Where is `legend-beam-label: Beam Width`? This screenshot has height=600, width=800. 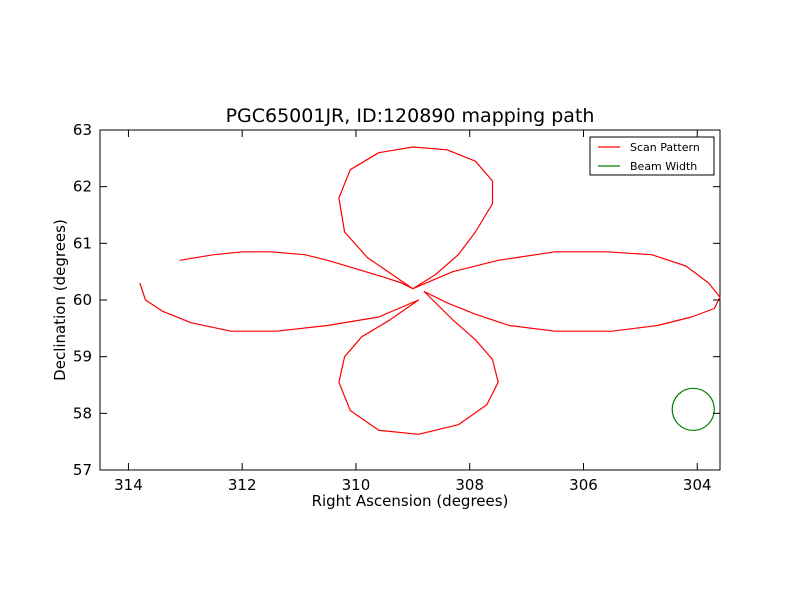 legend-beam-label: Beam Width is located at coordinates (663, 166).